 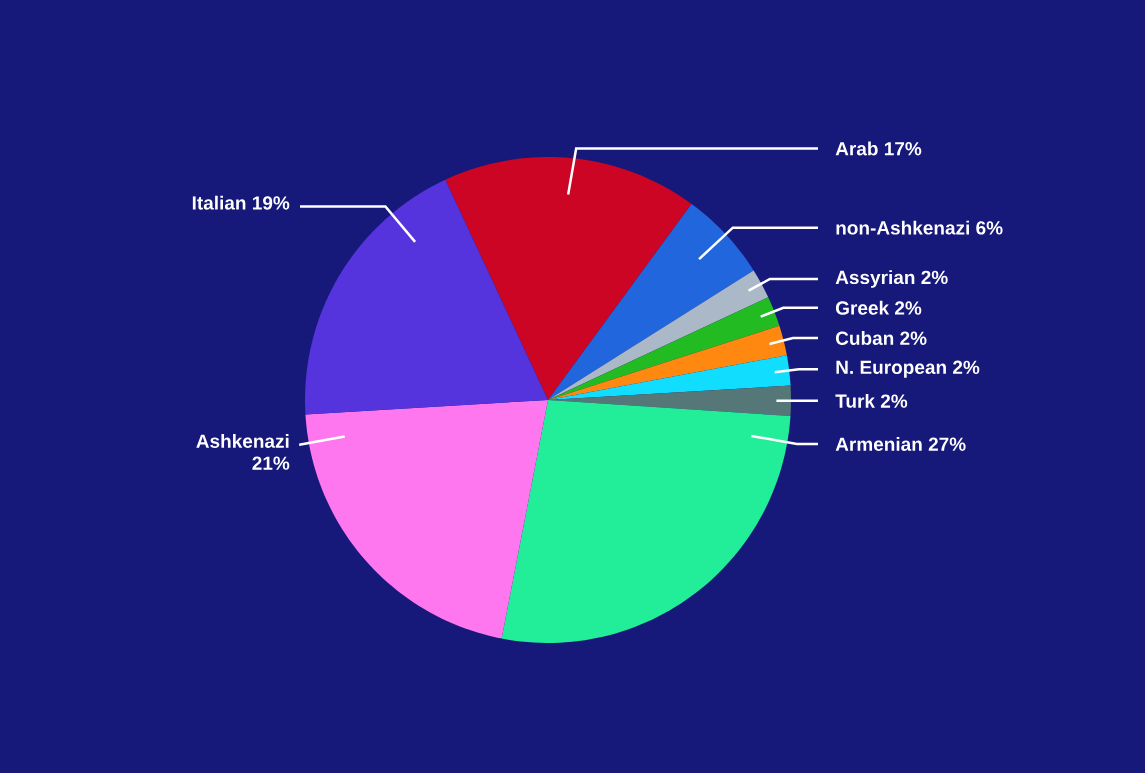 I want to click on slice-label: Ashkenazi, so click(x=242, y=440).